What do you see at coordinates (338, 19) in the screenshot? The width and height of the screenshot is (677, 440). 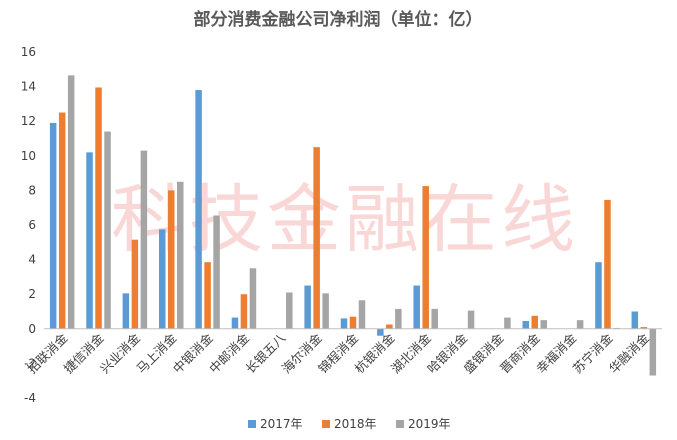 I see `chart-title: 部分消费金融公司净利润（单位：亿）` at bounding box center [338, 19].